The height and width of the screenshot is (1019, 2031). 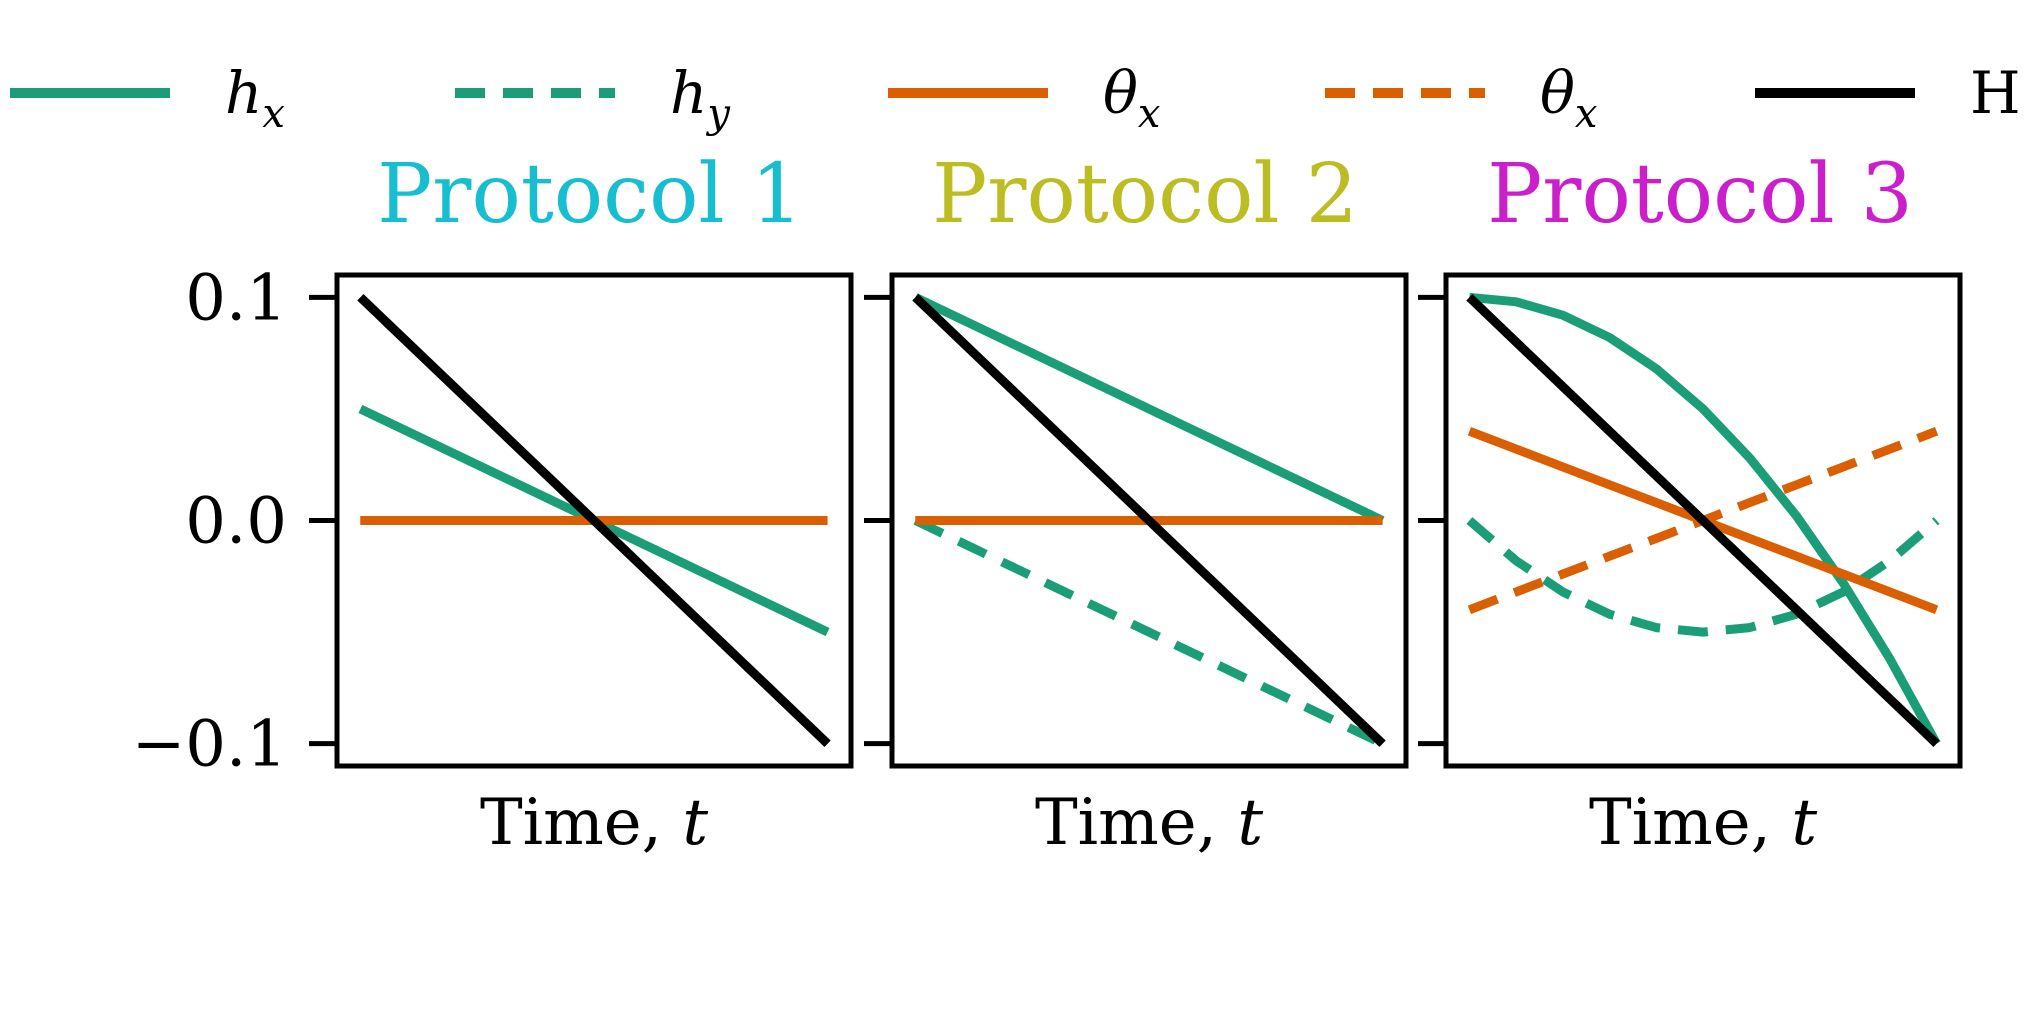 What do you see at coordinates (700, 98) in the screenshot?
I see `legend-label: hy` at bounding box center [700, 98].